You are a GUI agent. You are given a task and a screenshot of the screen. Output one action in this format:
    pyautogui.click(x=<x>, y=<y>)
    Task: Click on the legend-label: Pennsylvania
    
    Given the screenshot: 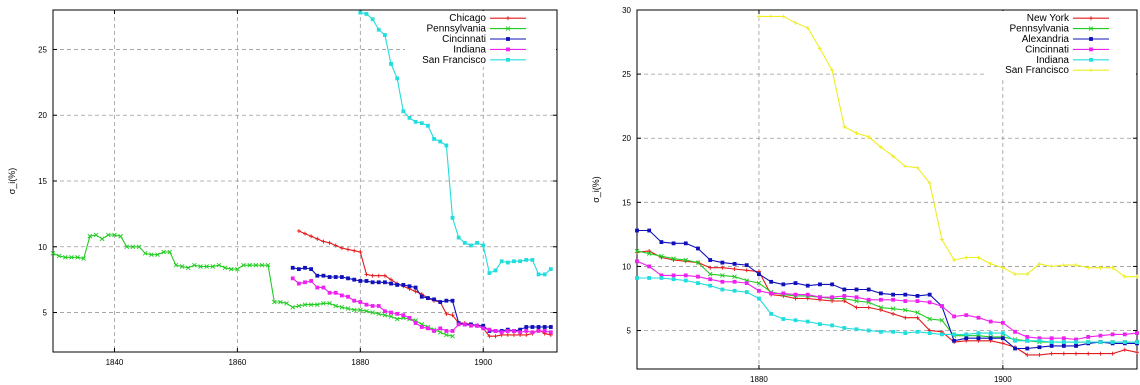 What is the action you would take?
    pyautogui.click(x=1040, y=29)
    